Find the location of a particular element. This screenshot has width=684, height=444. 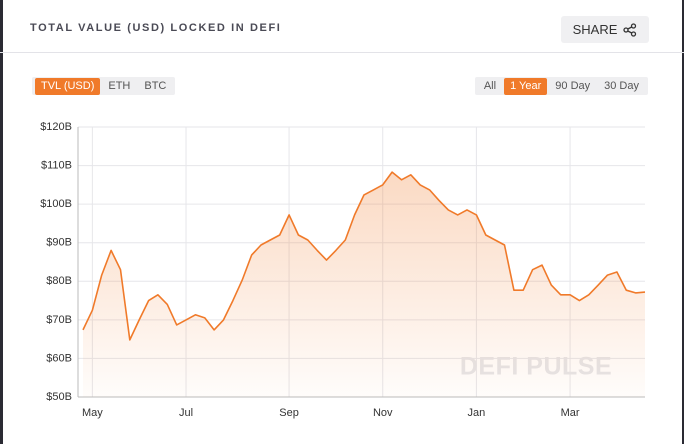

x-tick-label: Nov is located at coordinates (383, 413).